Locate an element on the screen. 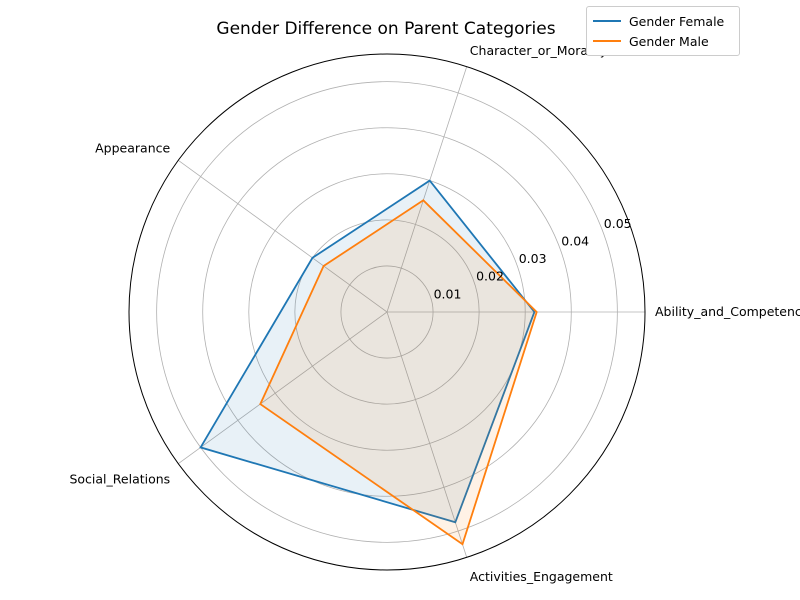 This screenshot has height=600, width=800. legend-item-female: Gender Female is located at coordinates (663, 21).